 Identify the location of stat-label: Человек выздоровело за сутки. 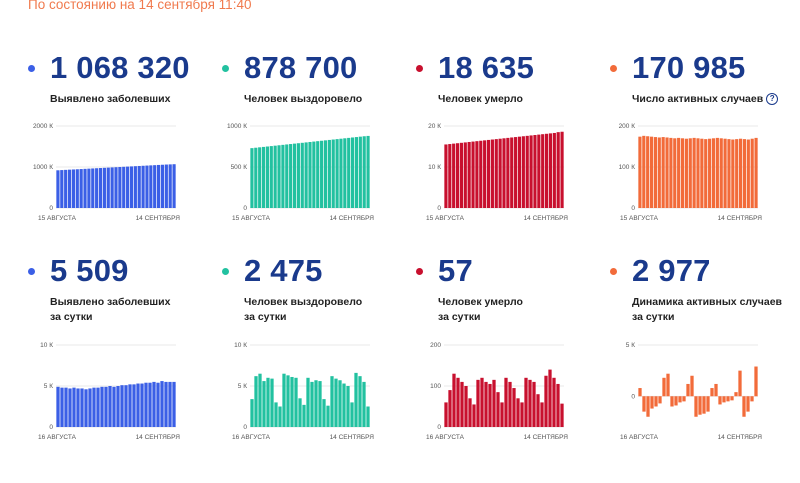
(303, 310).